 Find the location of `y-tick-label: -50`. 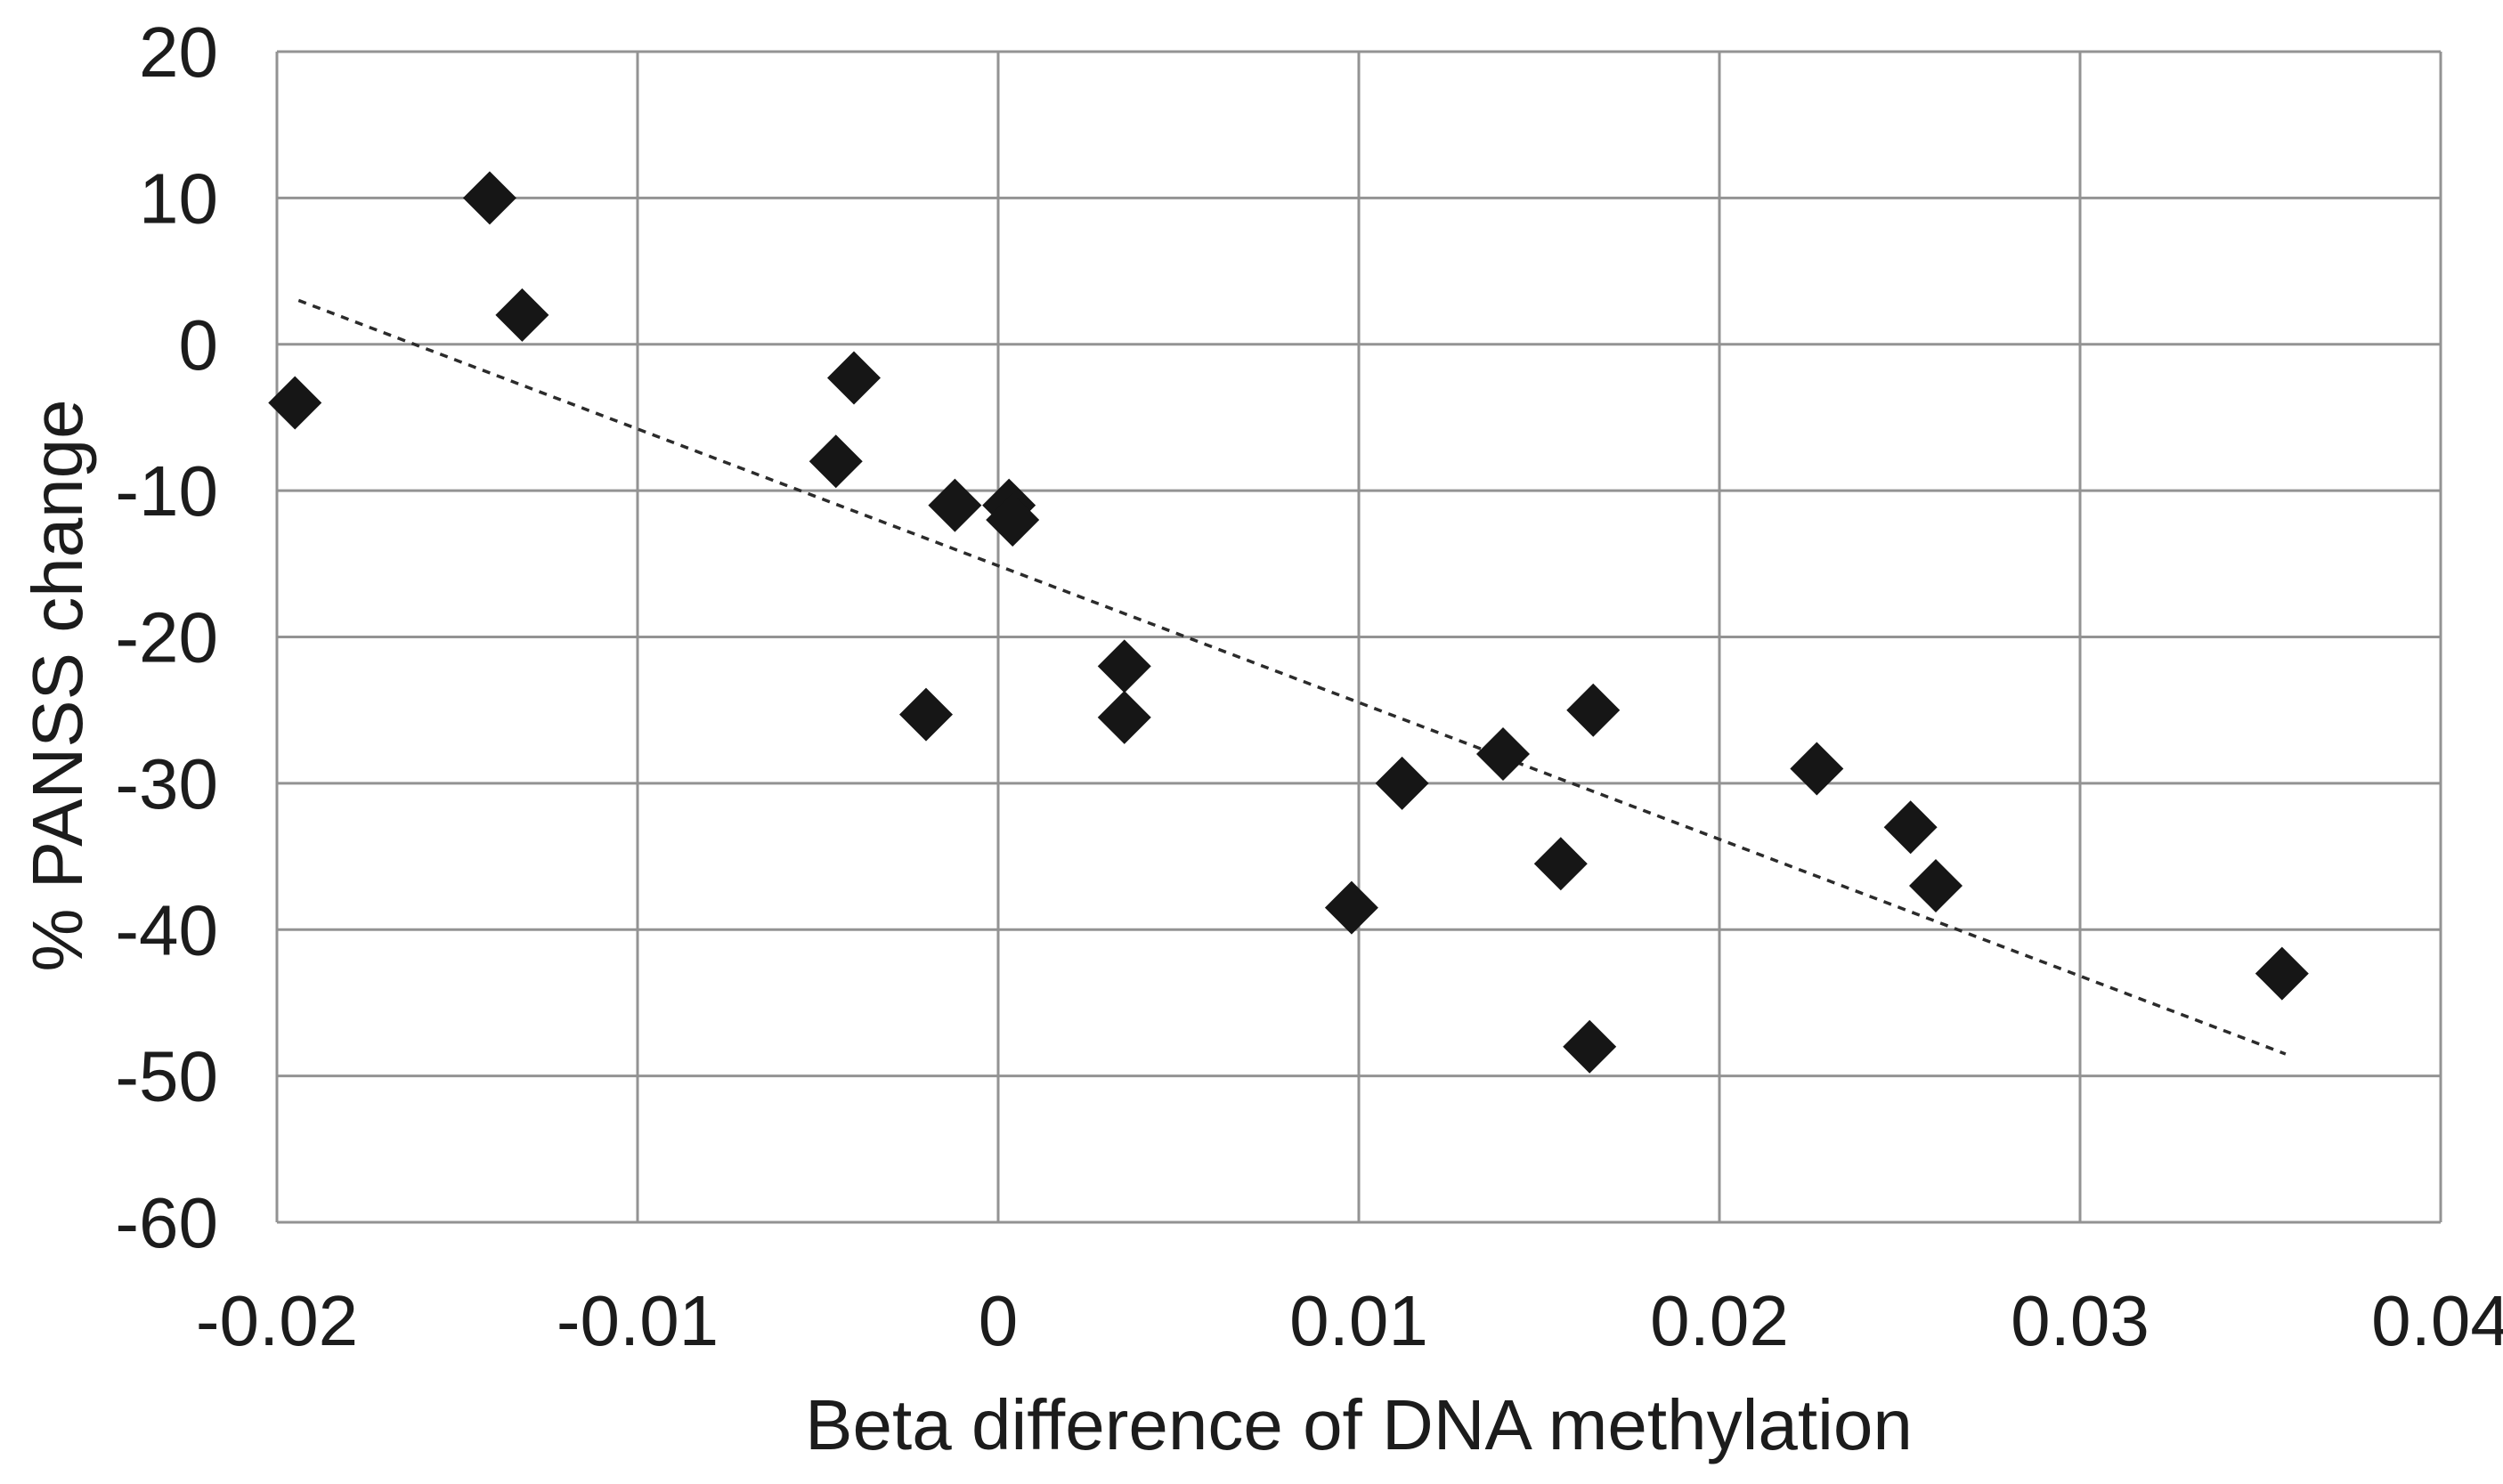

y-tick-label: -50 is located at coordinates (166, 1076).